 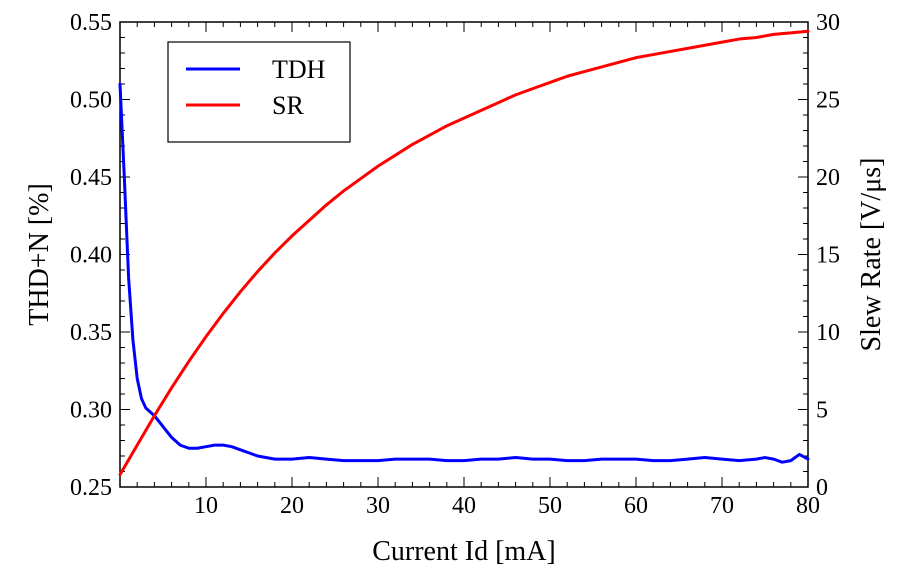 I want to click on y-right-tick-label: 30, so click(x=828, y=23).